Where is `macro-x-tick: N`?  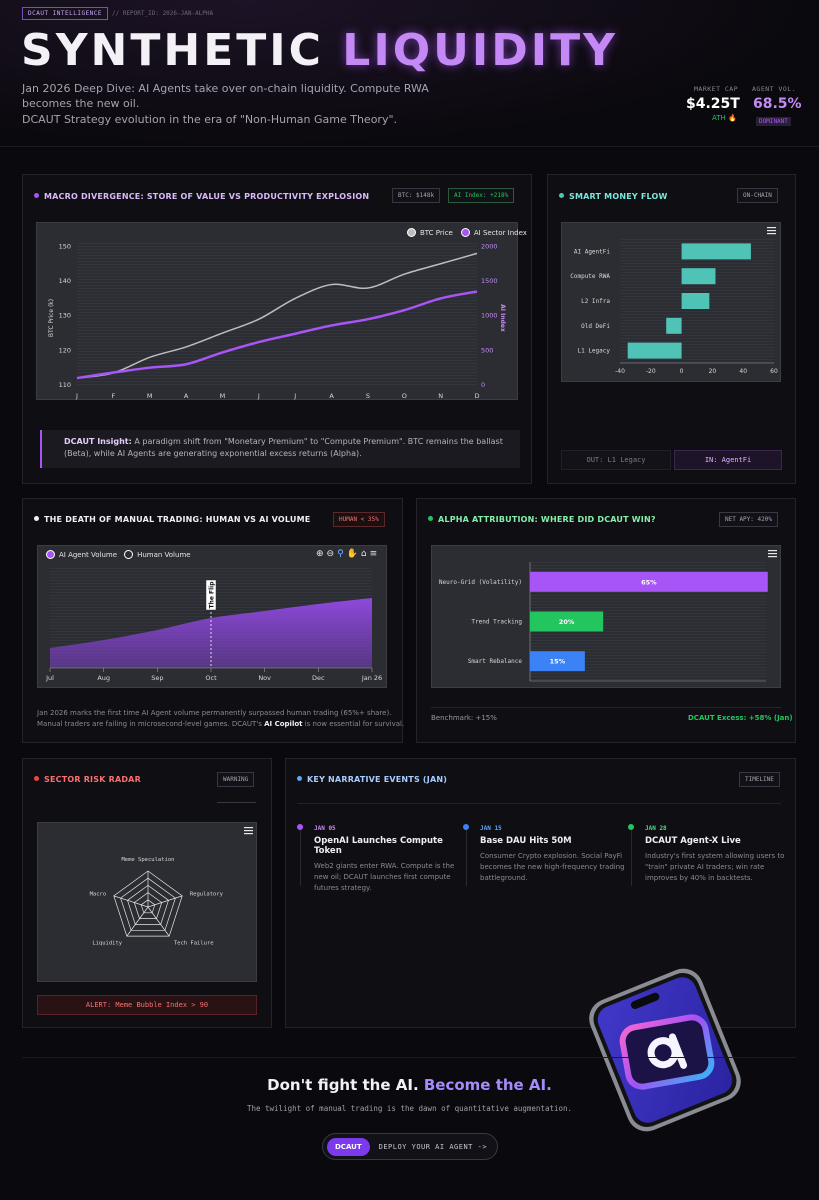
macro-x-tick: N is located at coordinates (440, 396).